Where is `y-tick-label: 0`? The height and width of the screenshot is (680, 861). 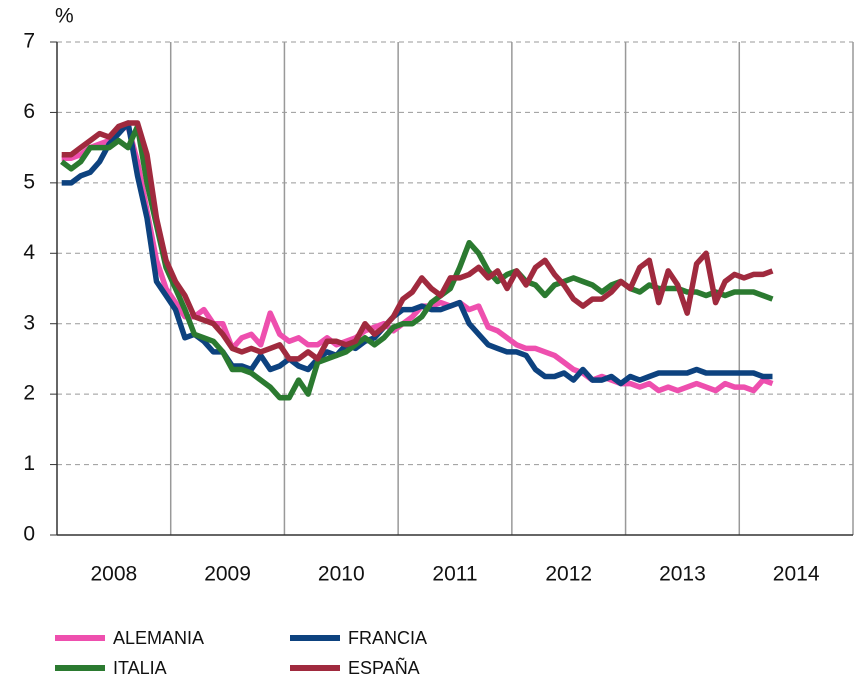 y-tick-label: 0 is located at coordinates (29, 534).